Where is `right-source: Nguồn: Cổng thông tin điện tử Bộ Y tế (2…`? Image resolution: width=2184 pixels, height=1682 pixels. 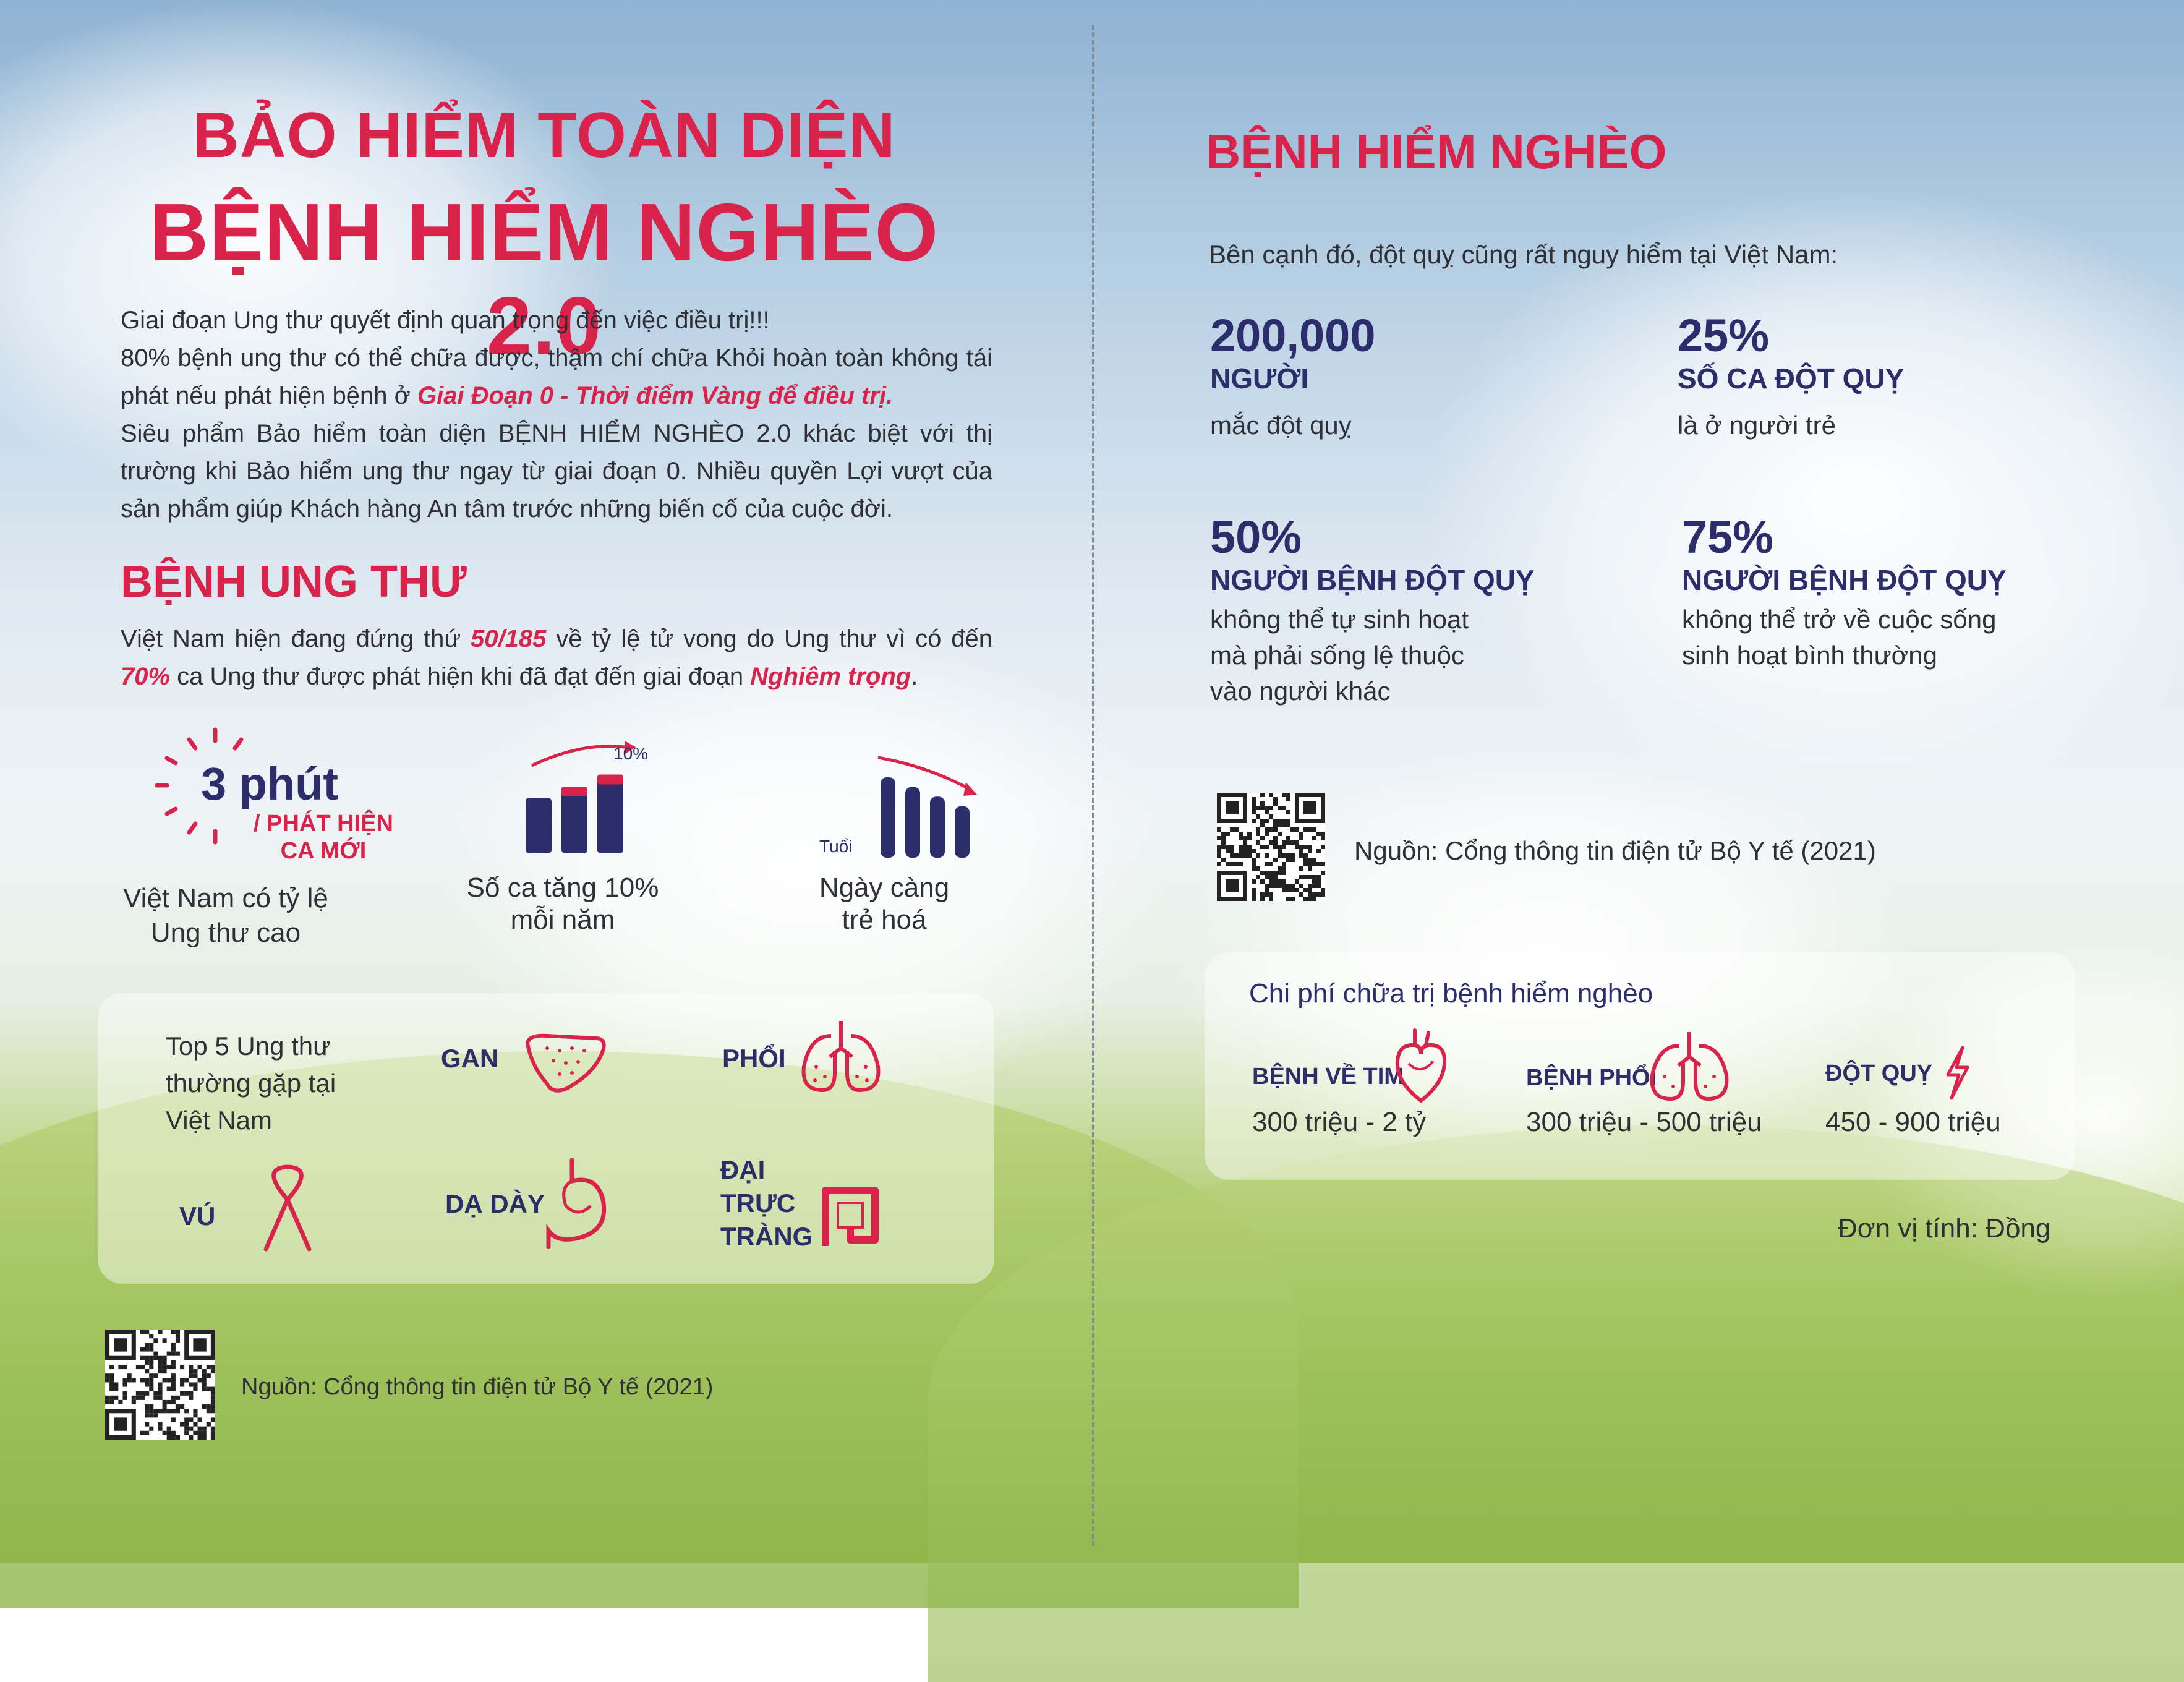 right-source: Nguồn: Cổng thông tin điện tử Bộ Y tế (2… is located at coordinates (1615, 850).